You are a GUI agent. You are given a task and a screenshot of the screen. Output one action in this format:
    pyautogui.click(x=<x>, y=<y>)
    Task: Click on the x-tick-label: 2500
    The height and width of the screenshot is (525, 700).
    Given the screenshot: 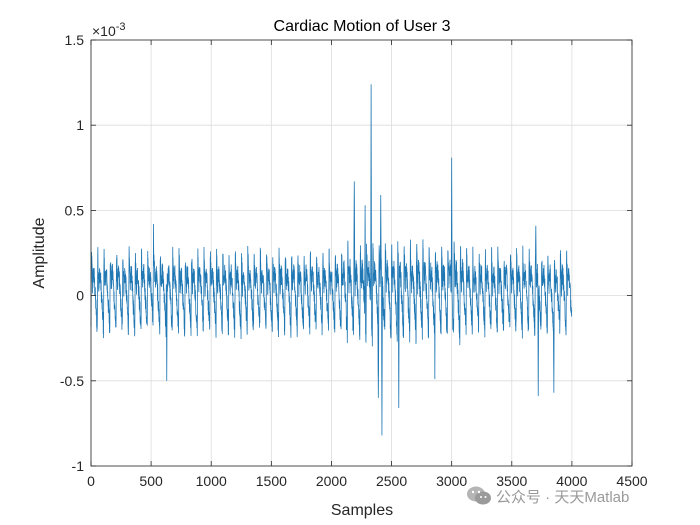 What is the action you would take?
    pyautogui.click(x=391, y=481)
    